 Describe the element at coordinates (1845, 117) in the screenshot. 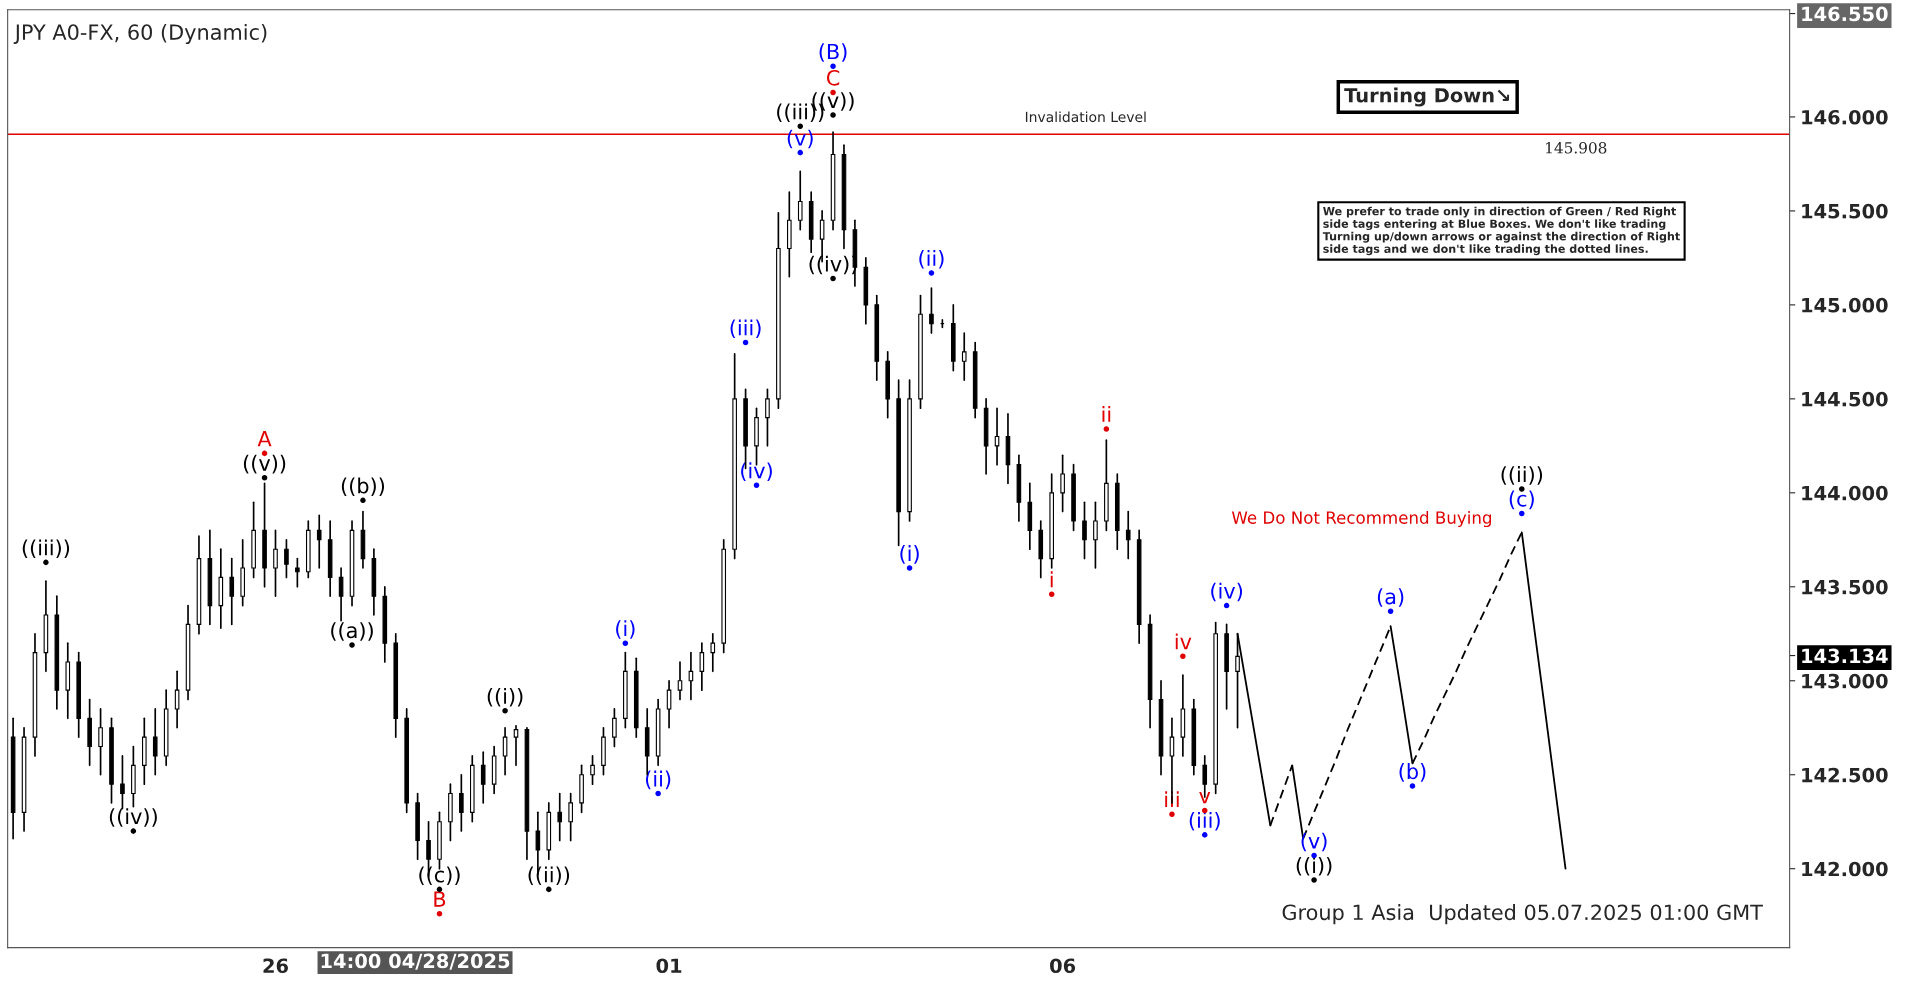

I see `y-tick-label: 146.000` at that location.